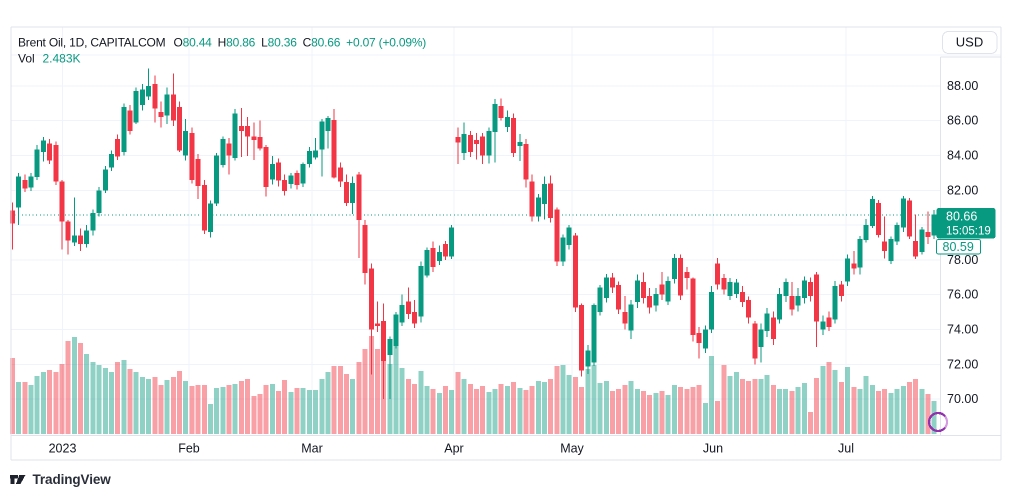 The width and height of the screenshot is (1012, 498). Describe the element at coordinates (962, 190) in the screenshot. I see `svg-text: 82.00` at that location.